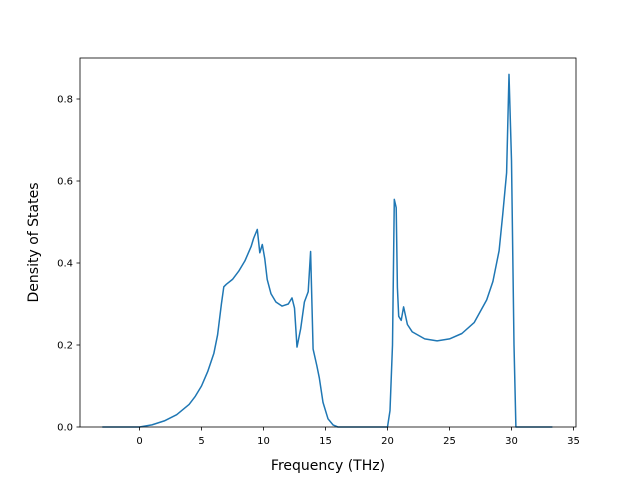 This screenshot has height=480, width=640. Describe the element at coordinates (328, 466) in the screenshot. I see `x-axis-label: Frequency (THz)` at that location.